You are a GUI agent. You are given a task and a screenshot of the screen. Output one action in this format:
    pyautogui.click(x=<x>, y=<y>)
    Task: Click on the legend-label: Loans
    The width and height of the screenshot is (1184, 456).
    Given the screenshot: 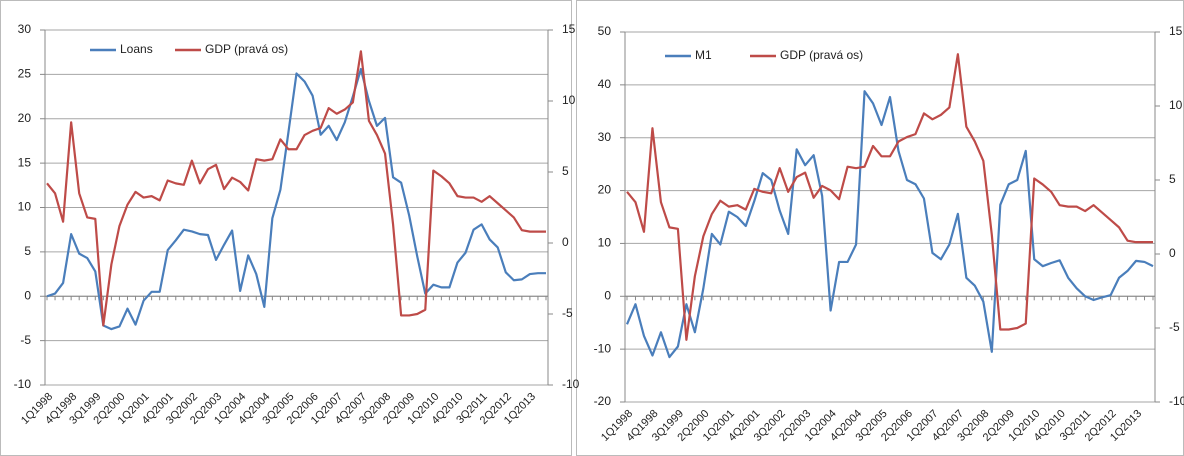 What is the action you would take?
    pyautogui.click(x=136, y=49)
    